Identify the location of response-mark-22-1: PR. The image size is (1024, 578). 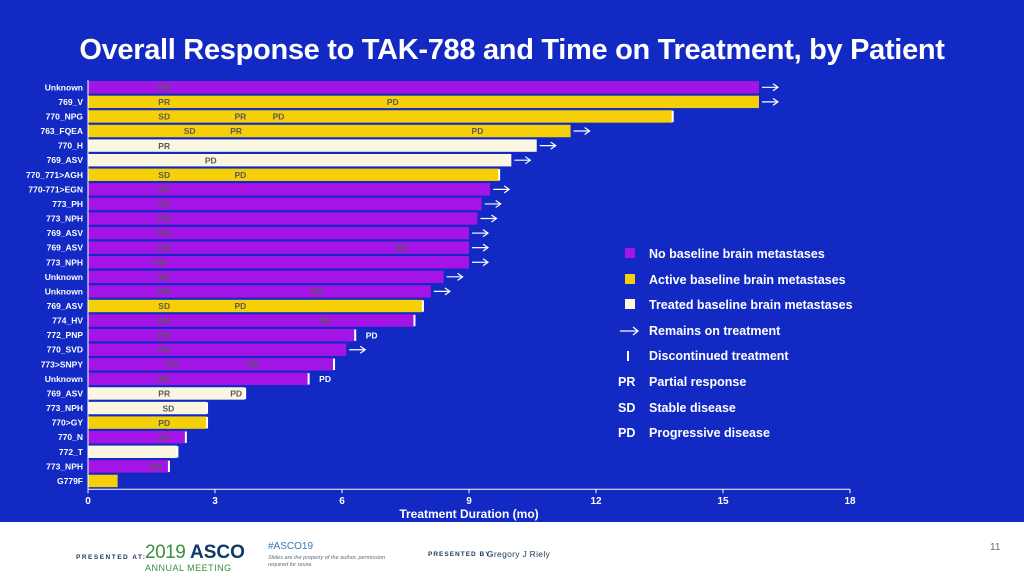
(164, 394).